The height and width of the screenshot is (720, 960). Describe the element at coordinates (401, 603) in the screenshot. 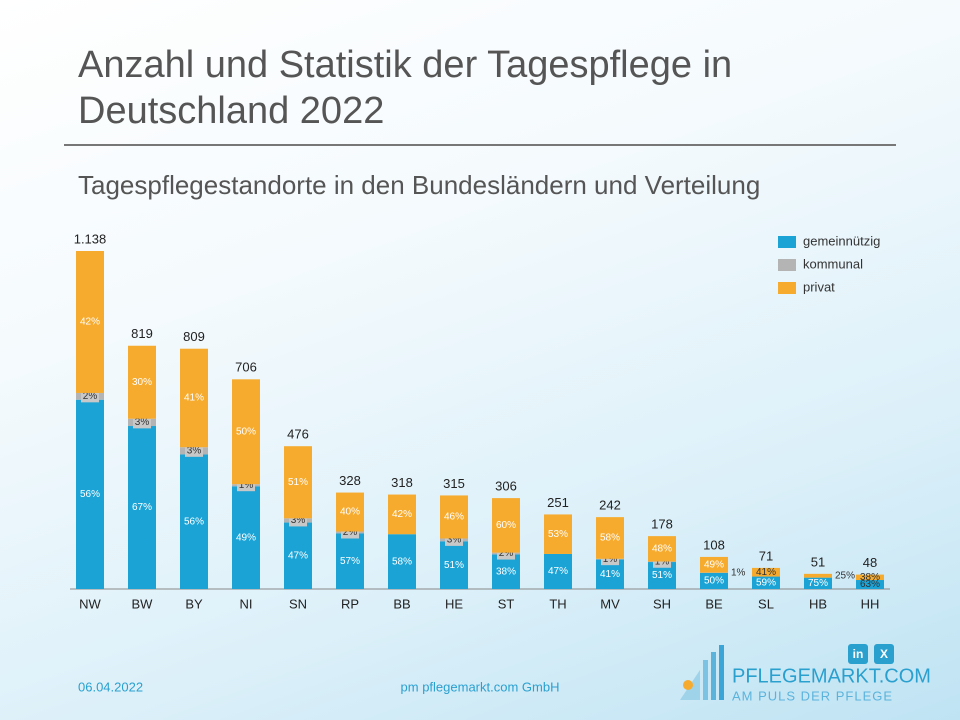

I see `x-tick-label: BB` at that location.